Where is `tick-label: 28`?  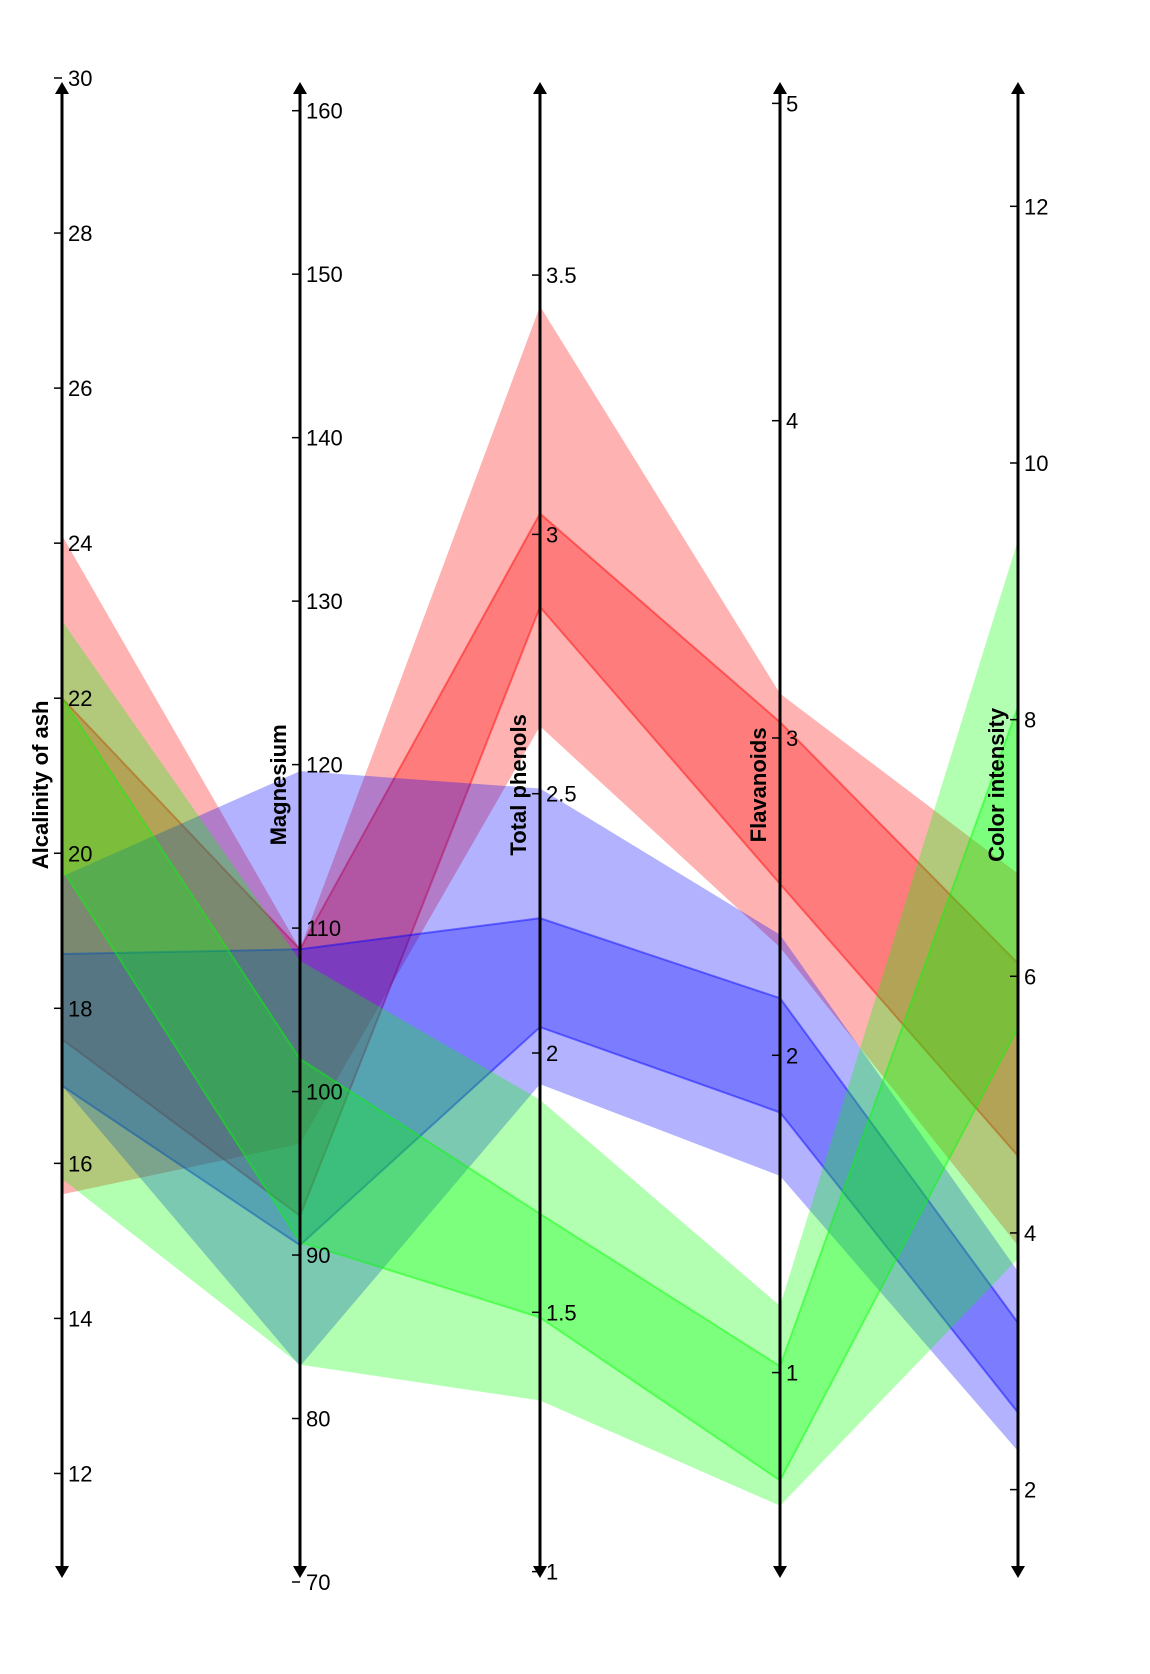
tick-label: 28 is located at coordinates (80, 233).